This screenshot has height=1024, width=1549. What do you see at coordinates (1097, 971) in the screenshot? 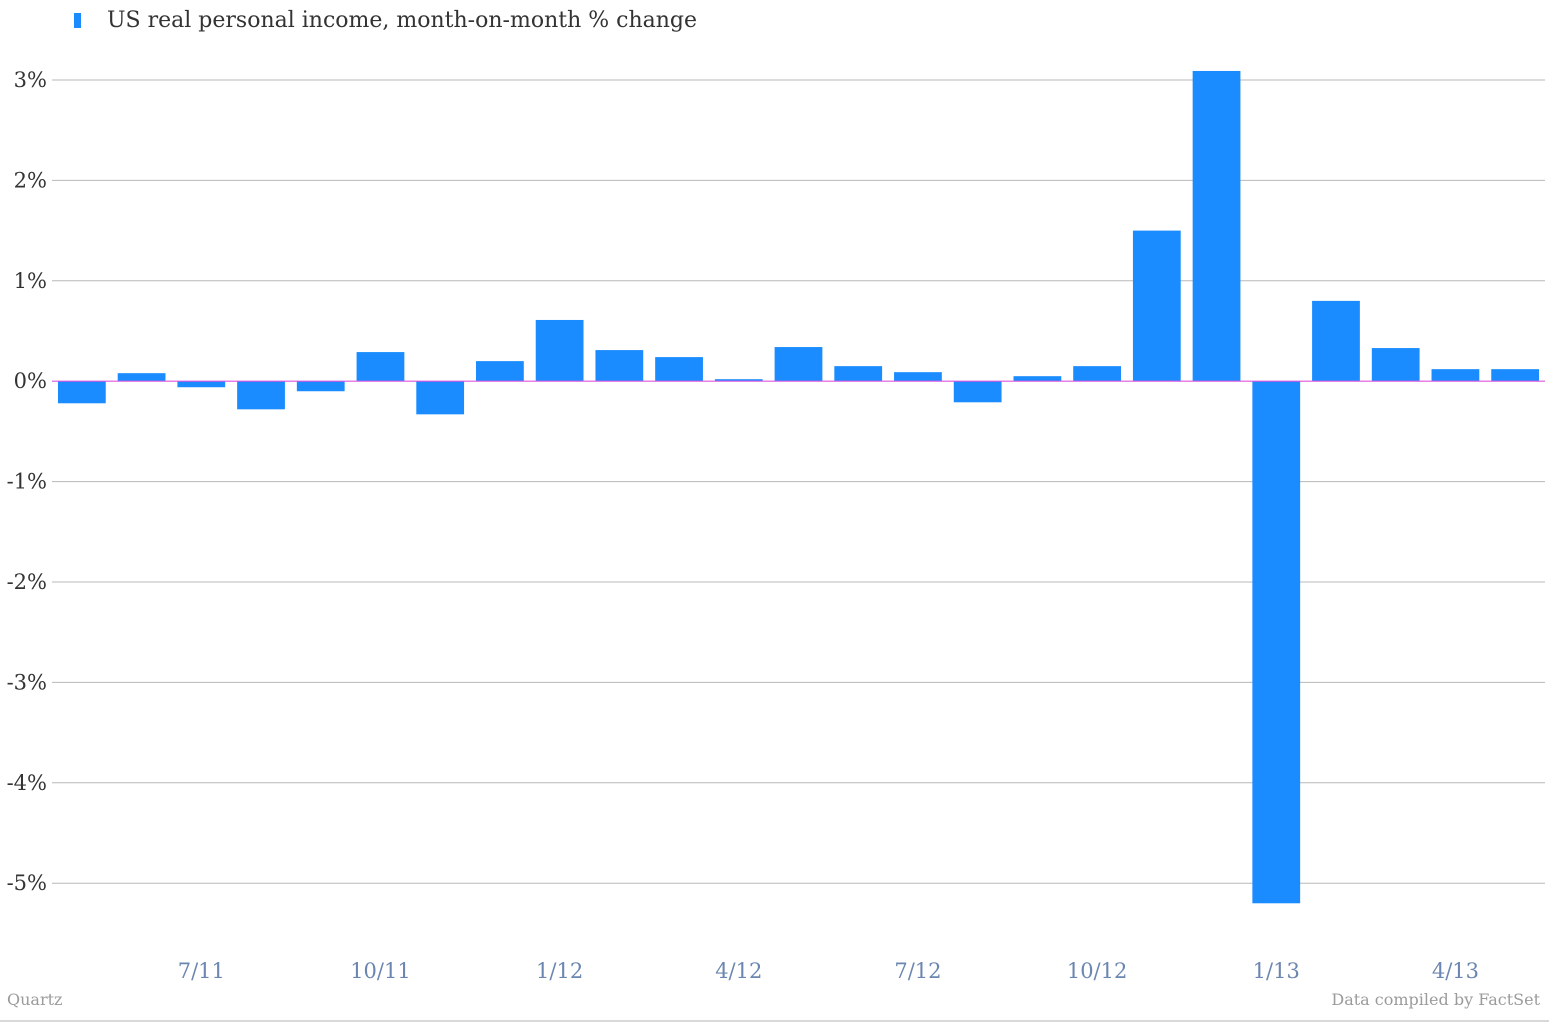
I see `x-tick-label: 10/12` at bounding box center [1097, 971].